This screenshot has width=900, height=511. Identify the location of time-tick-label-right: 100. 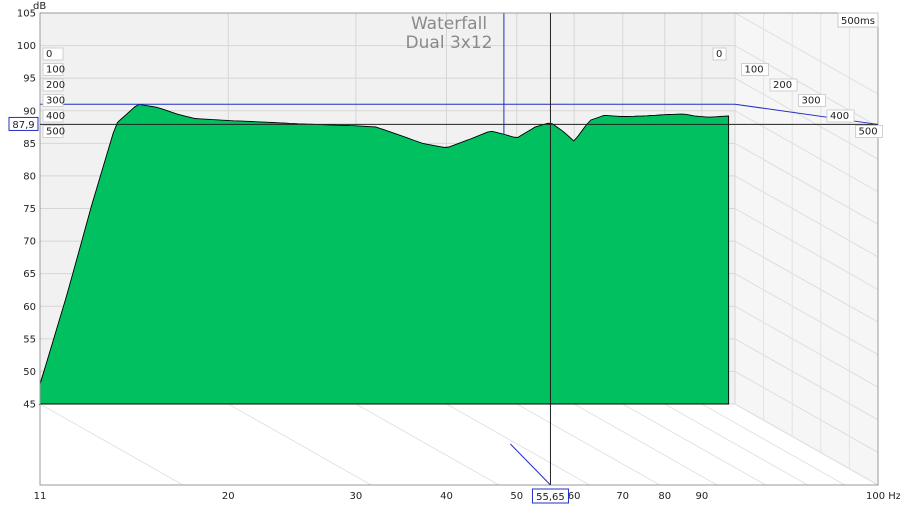
(754, 70).